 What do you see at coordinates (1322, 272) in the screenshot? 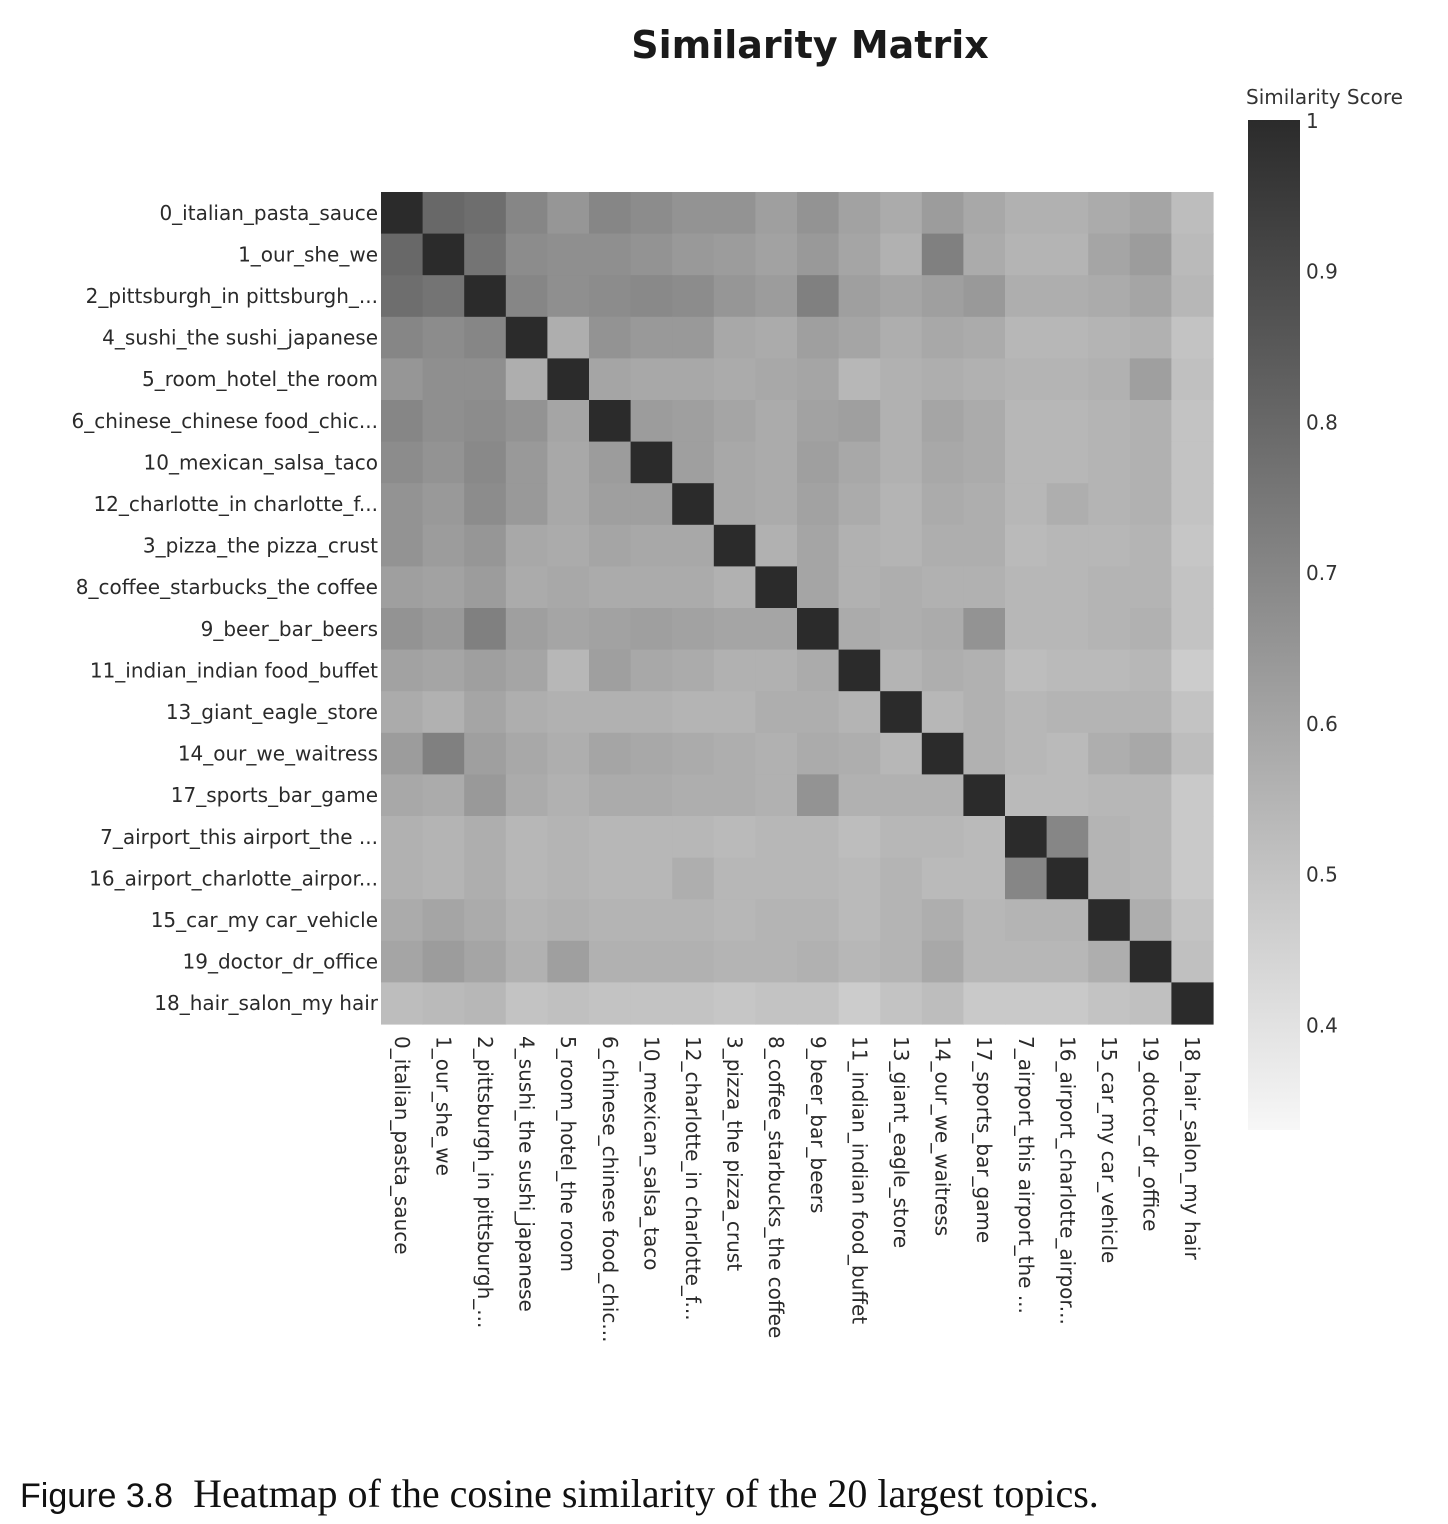
I see `colorbar-tick-label: 0.9` at bounding box center [1322, 272].